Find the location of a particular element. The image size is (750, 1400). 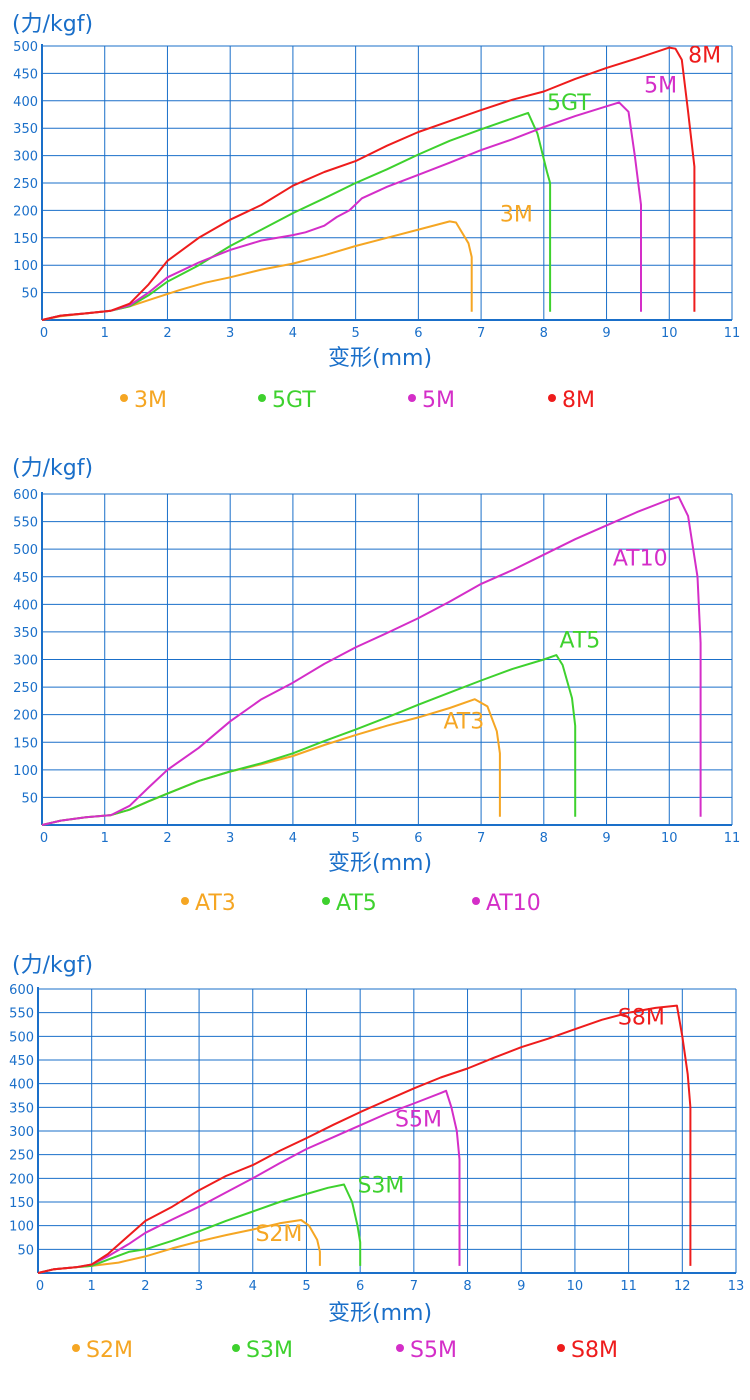

y-tick-label: 300 is located at coordinates (25, 661).